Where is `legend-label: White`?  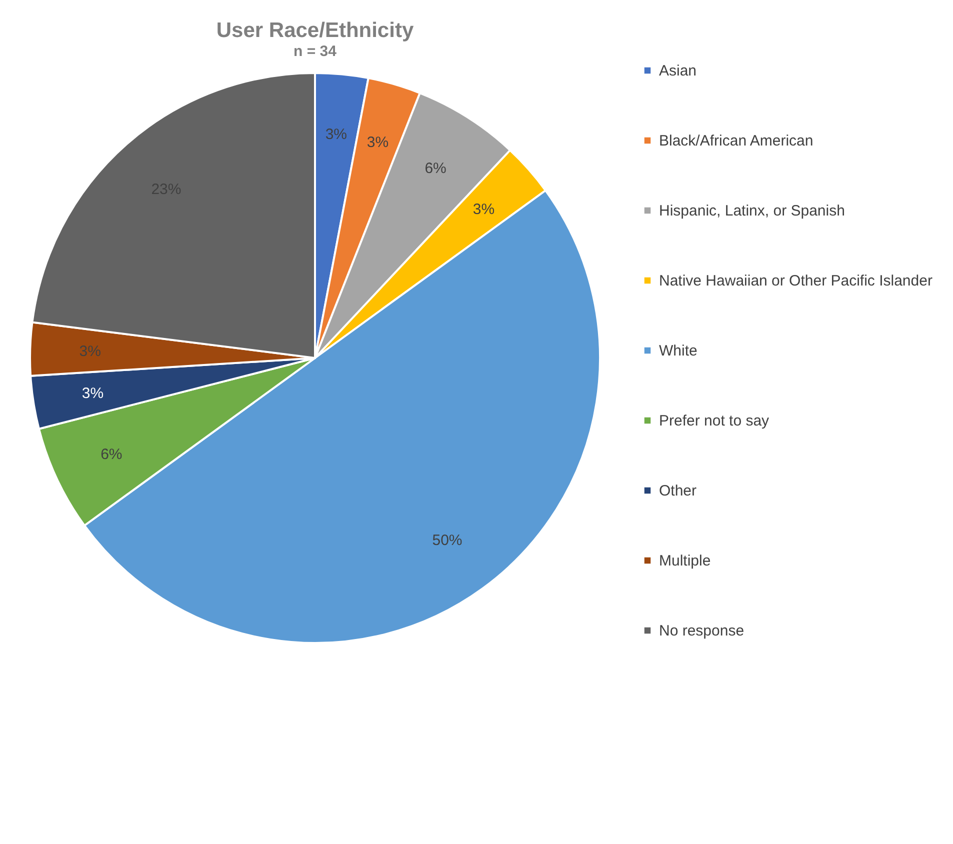
legend-label: White is located at coordinates (678, 351).